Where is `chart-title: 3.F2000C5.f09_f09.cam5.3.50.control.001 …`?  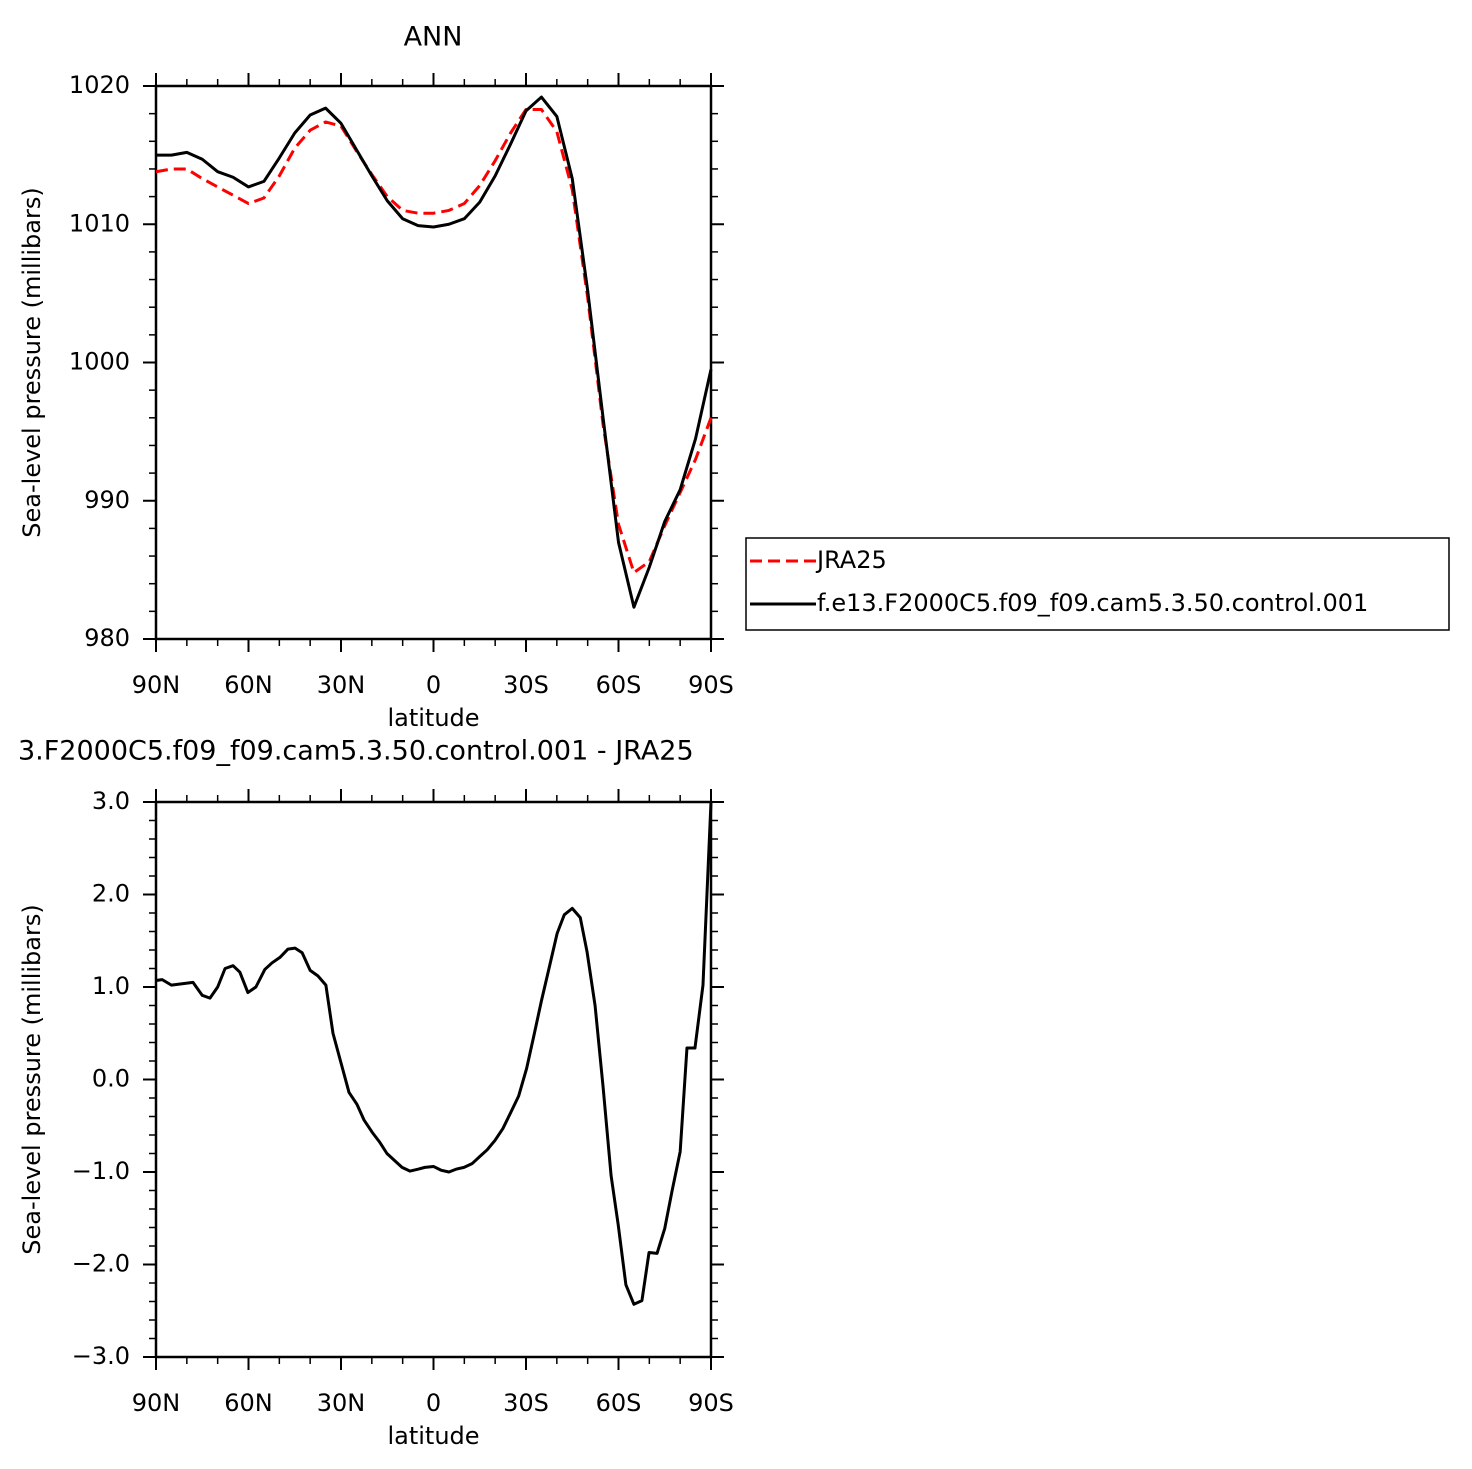 chart-title: 3.F2000C5.f09_f09.cam5.3.50.control.001 … is located at coordinates (356, 751).